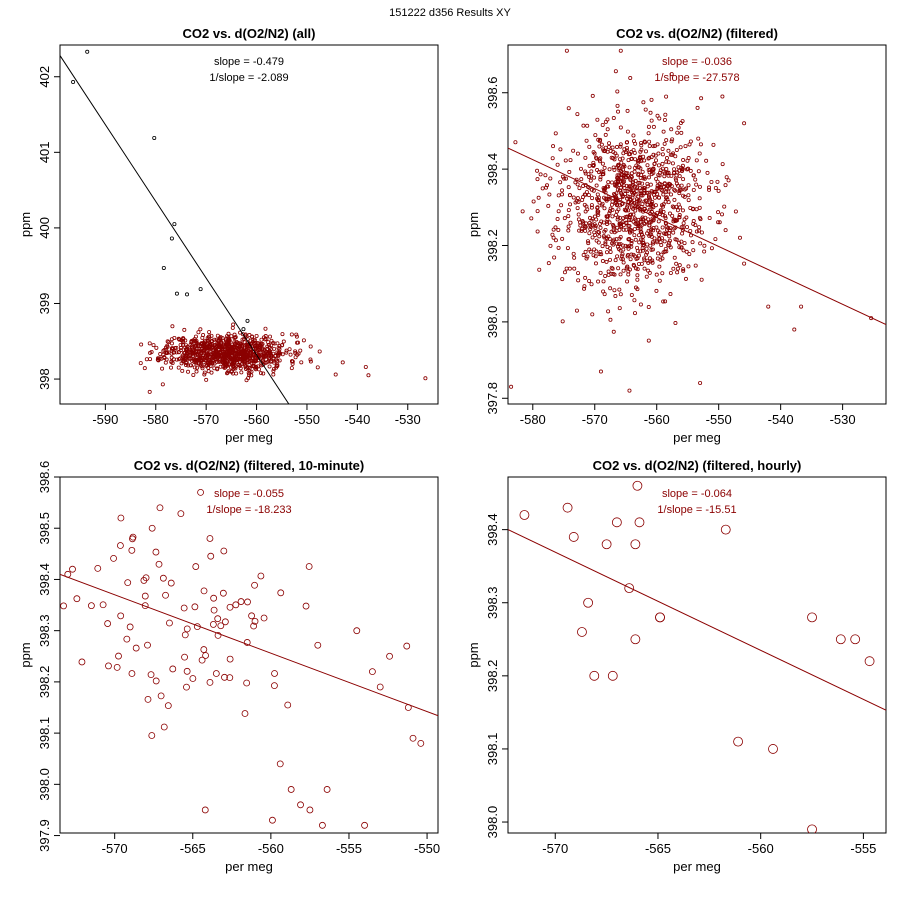 The image size is (900, 900). Describe the element at coordinates (349, 848) in the screenshot. I see `x-tick-label: -555` at that location.